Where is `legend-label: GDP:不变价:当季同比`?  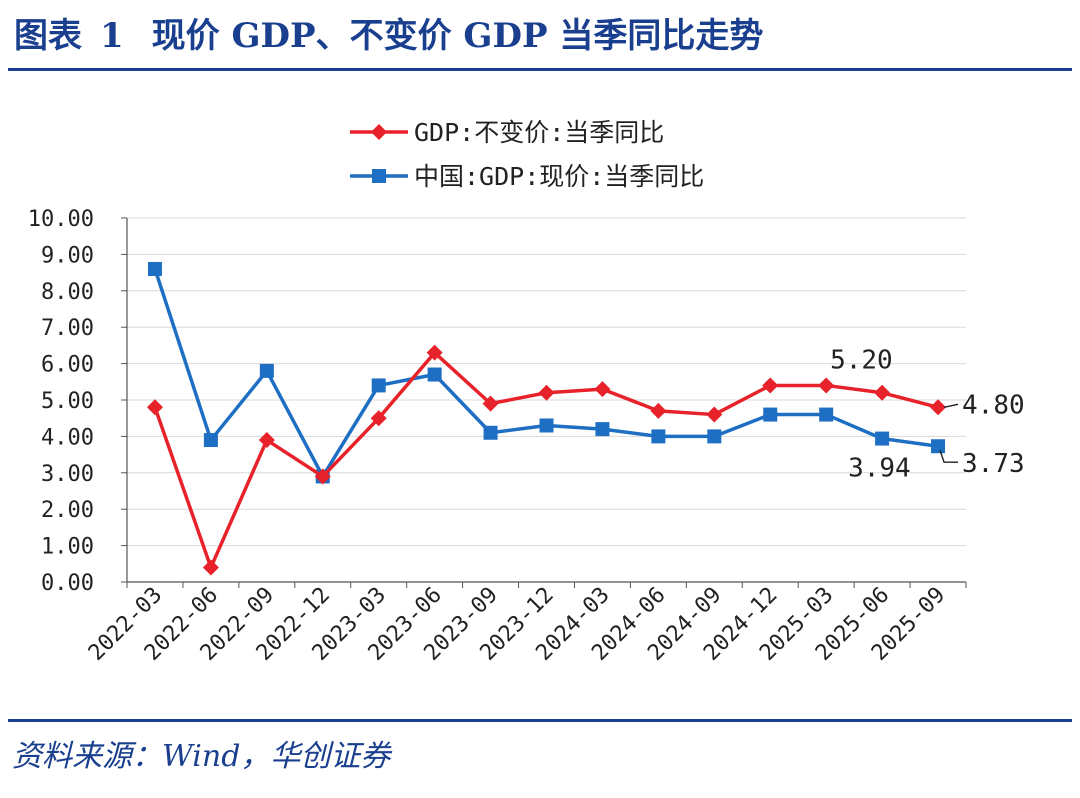 legend-label: GDP:不变价:当季同比 is located at coordinates (539, 132).